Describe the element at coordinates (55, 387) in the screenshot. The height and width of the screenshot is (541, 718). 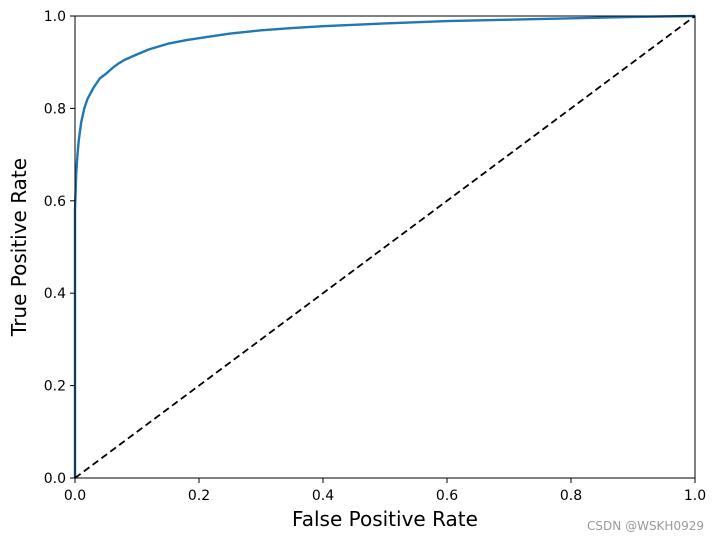
I see `y-tick-label: 0.2` at that location.